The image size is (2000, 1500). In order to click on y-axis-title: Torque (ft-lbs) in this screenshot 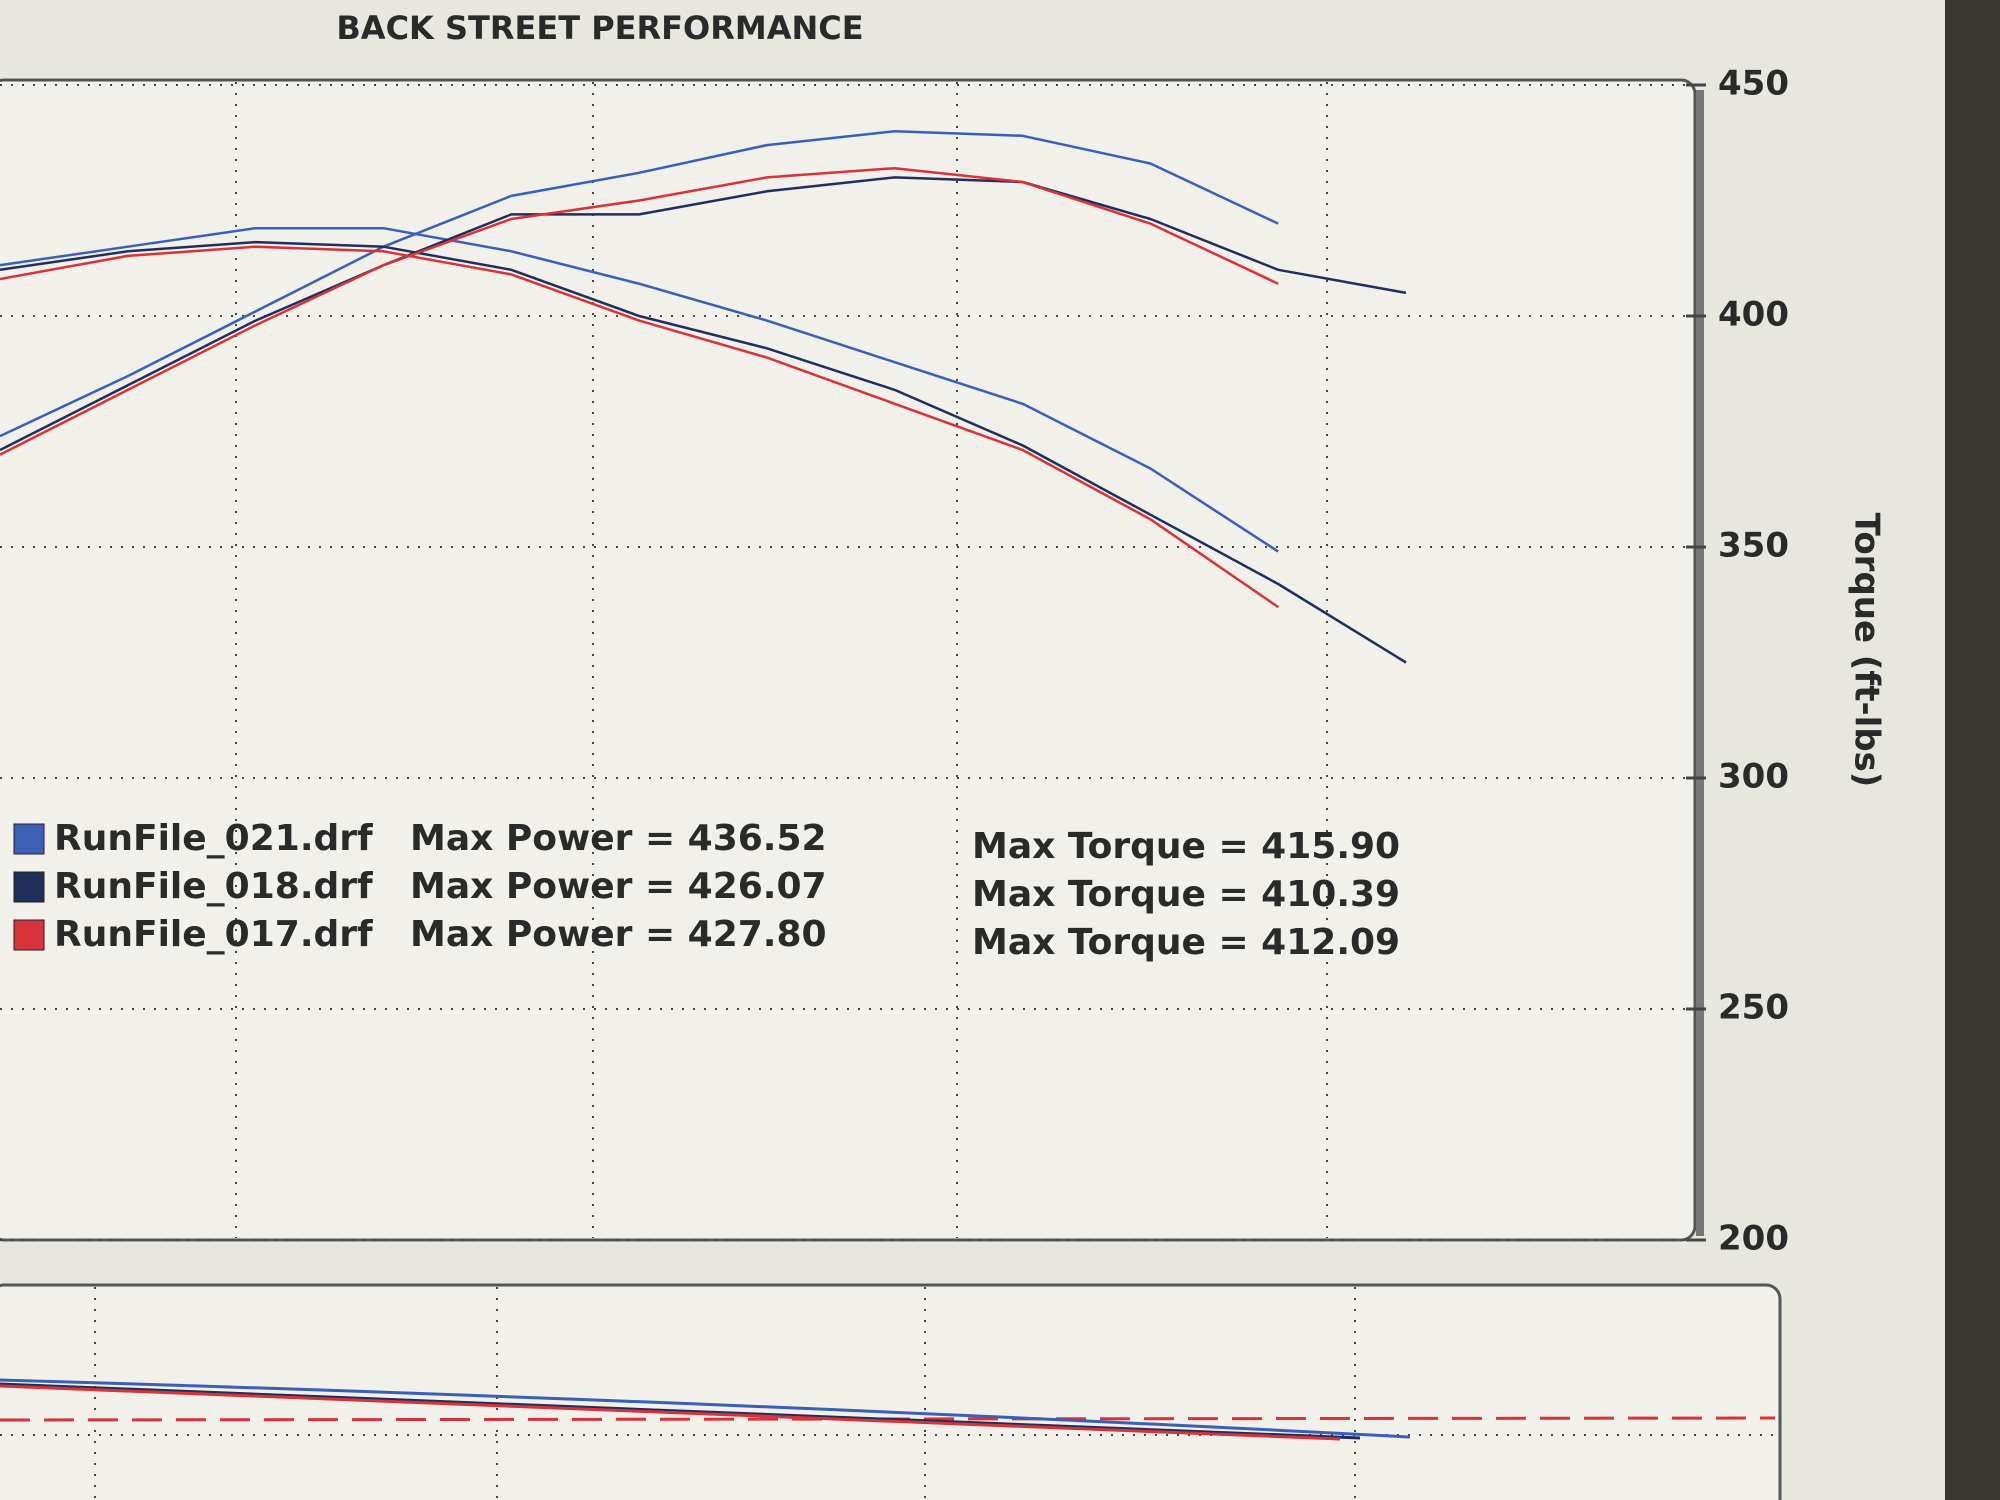, I will do `click(1867, 650)`.